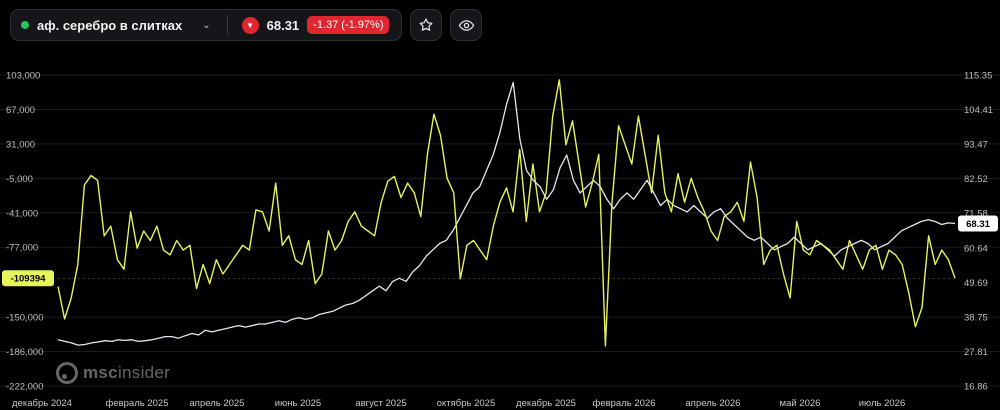  I want to click on right-tick-label: 27.81, so click(976, 352).